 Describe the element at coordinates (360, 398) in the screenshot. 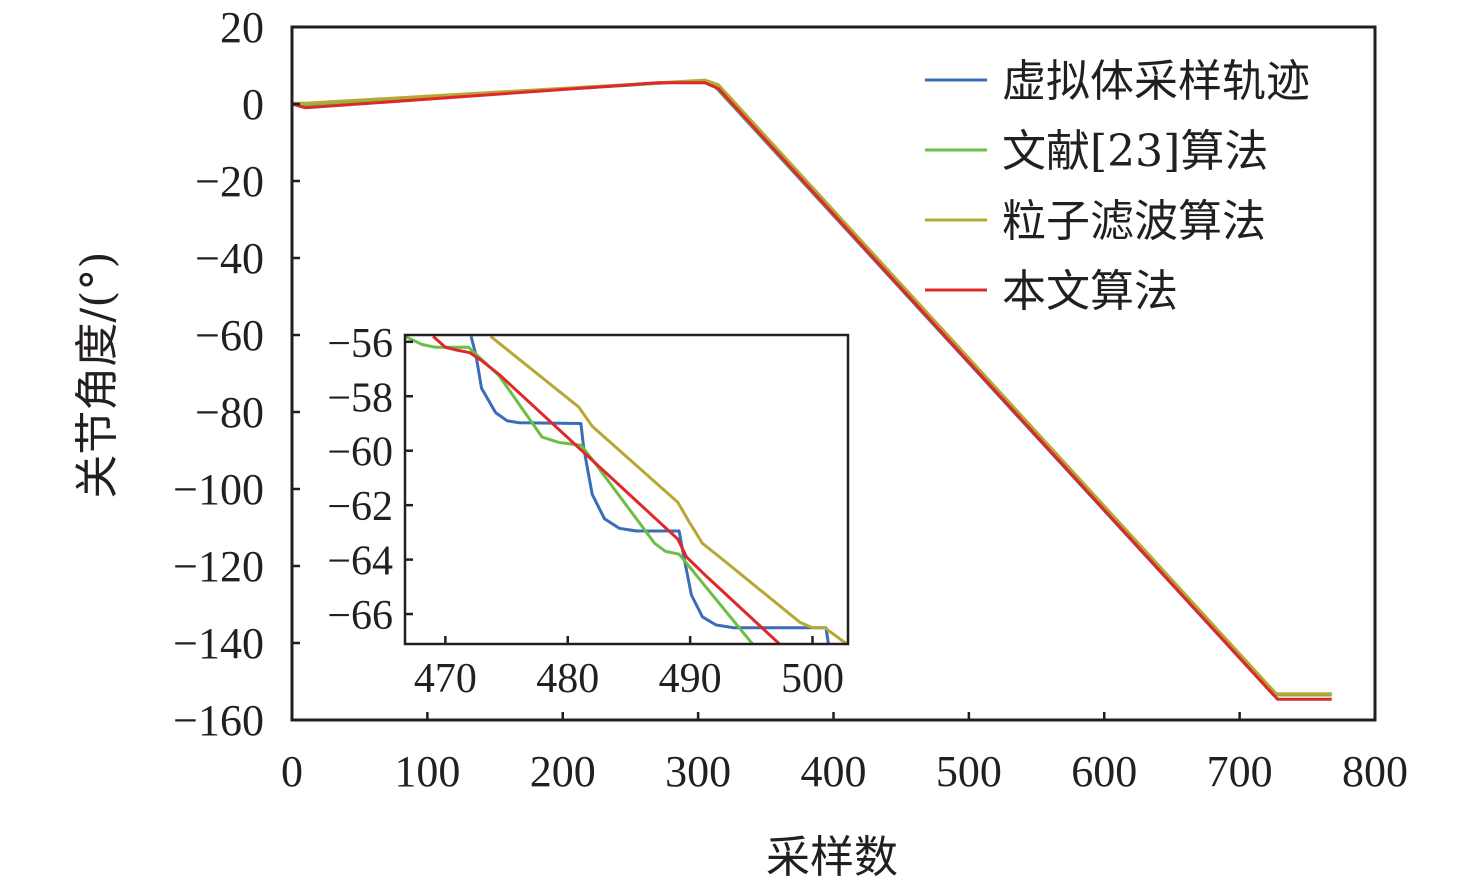

I see `inset-y-tick-label: −58` at that location.